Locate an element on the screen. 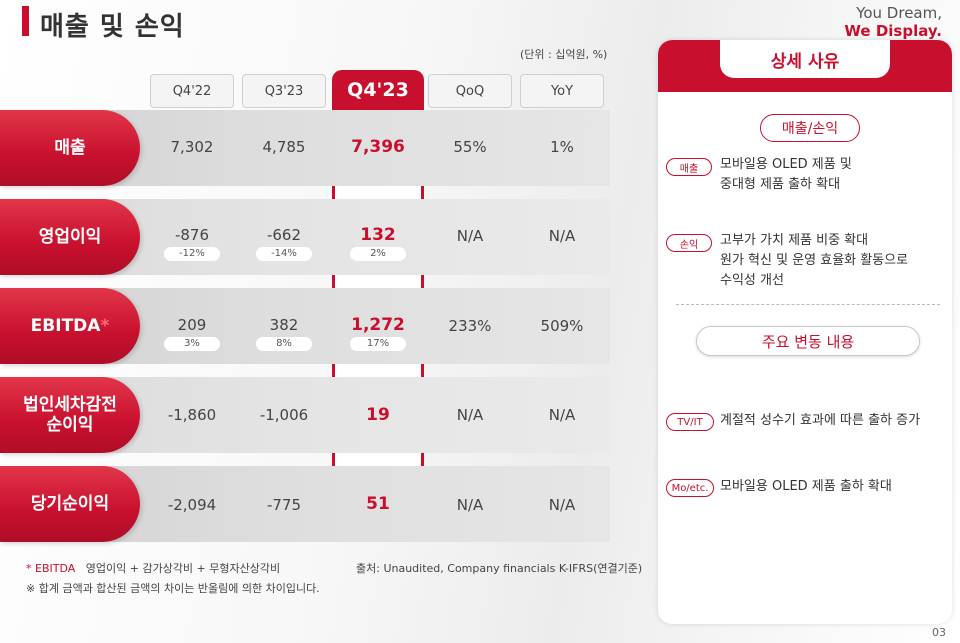 The width and height of the screenshot is (960, 643). margin-badge: 3% is located at coordinates (192, 344).